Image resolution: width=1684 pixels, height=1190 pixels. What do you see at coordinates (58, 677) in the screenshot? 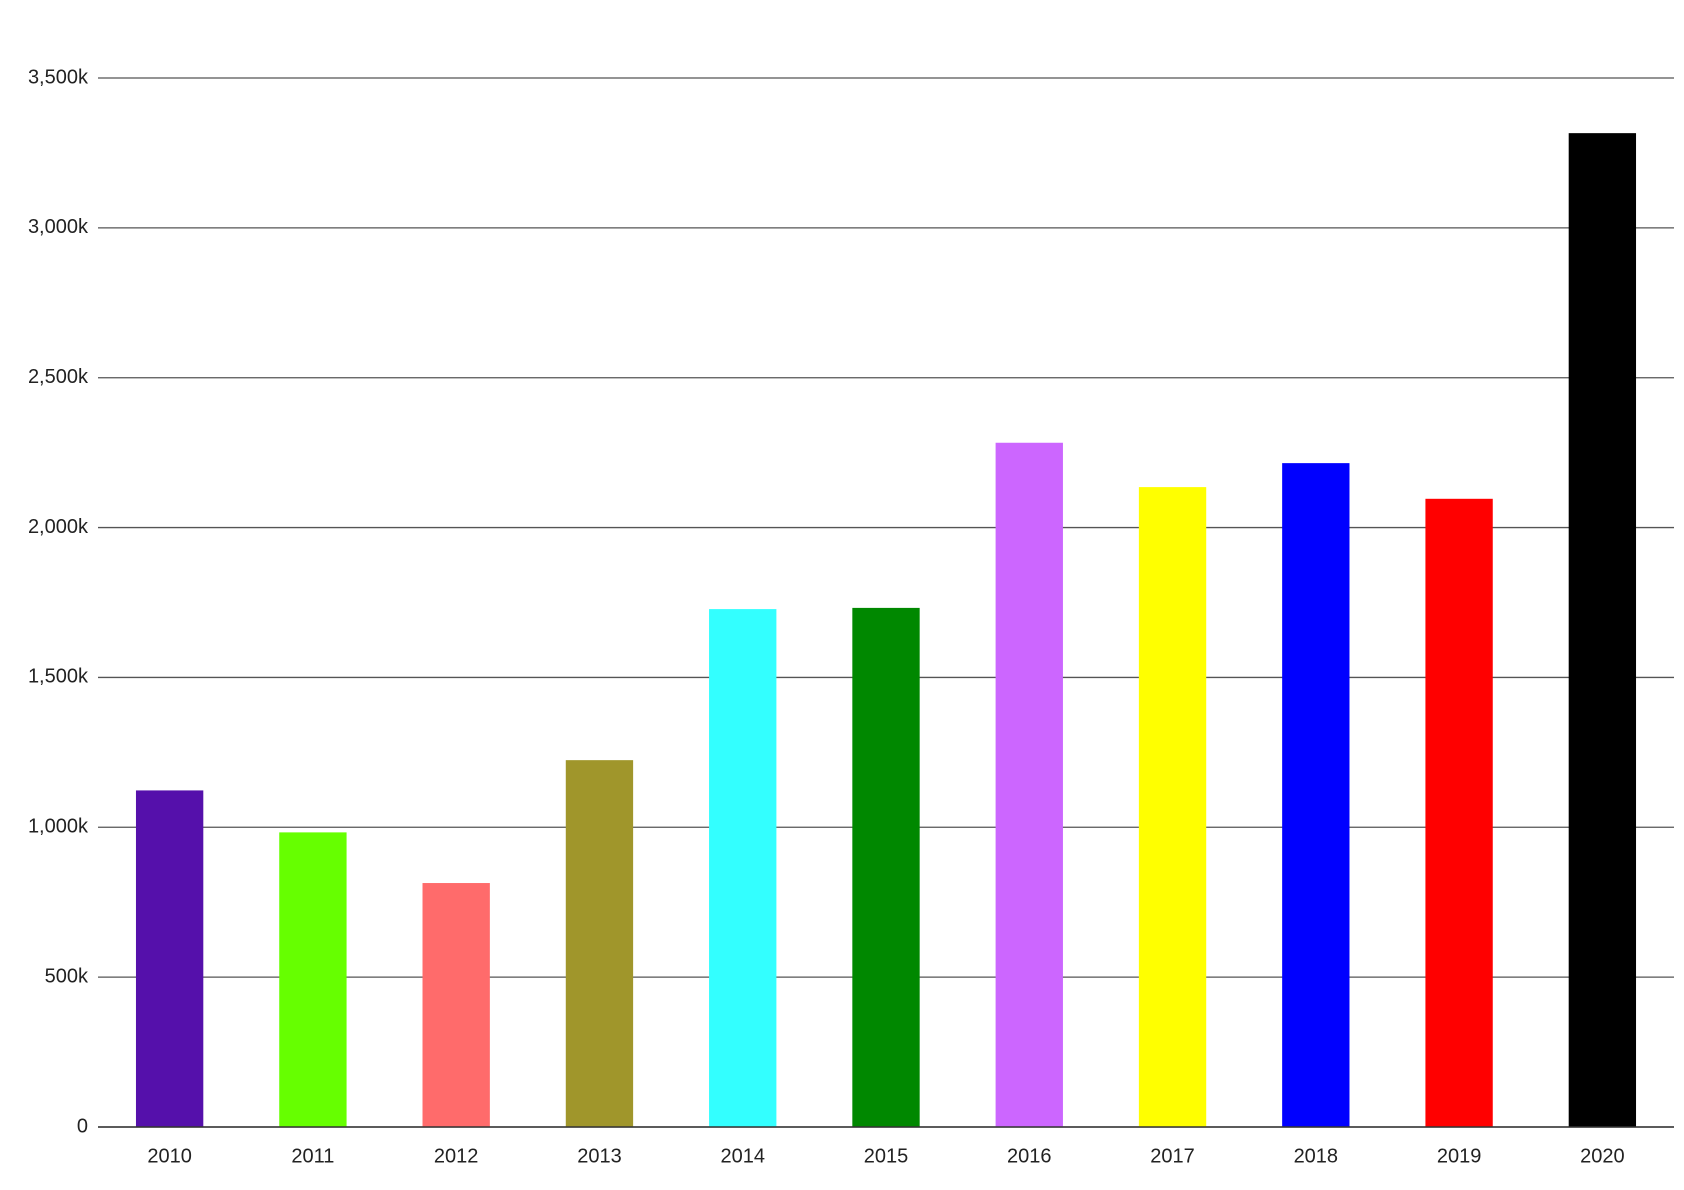
I see `y-tick-label: 1,500k` at bounding box center [58, 677].